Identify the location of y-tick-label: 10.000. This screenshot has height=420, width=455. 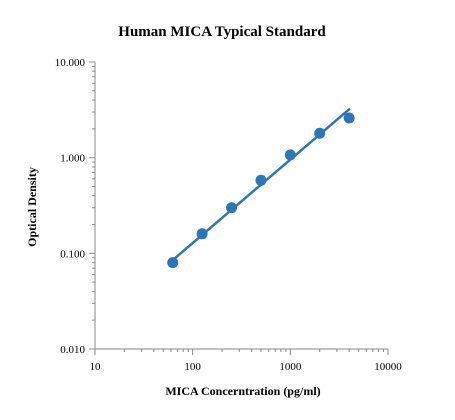
(70, 63).